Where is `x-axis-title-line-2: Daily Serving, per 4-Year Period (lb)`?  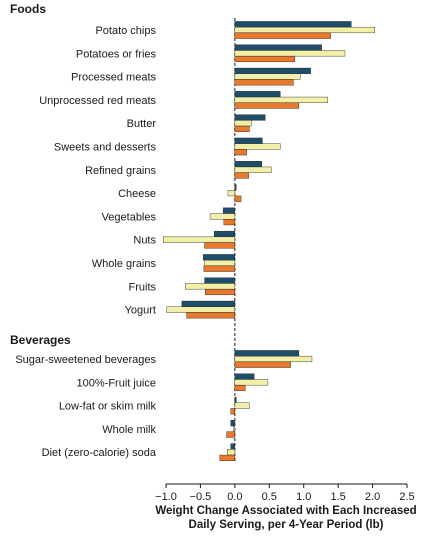
x-axis-title-line-2: Daily Serving, per 4-Year Period (lb) is located at coordinates (286, 525).